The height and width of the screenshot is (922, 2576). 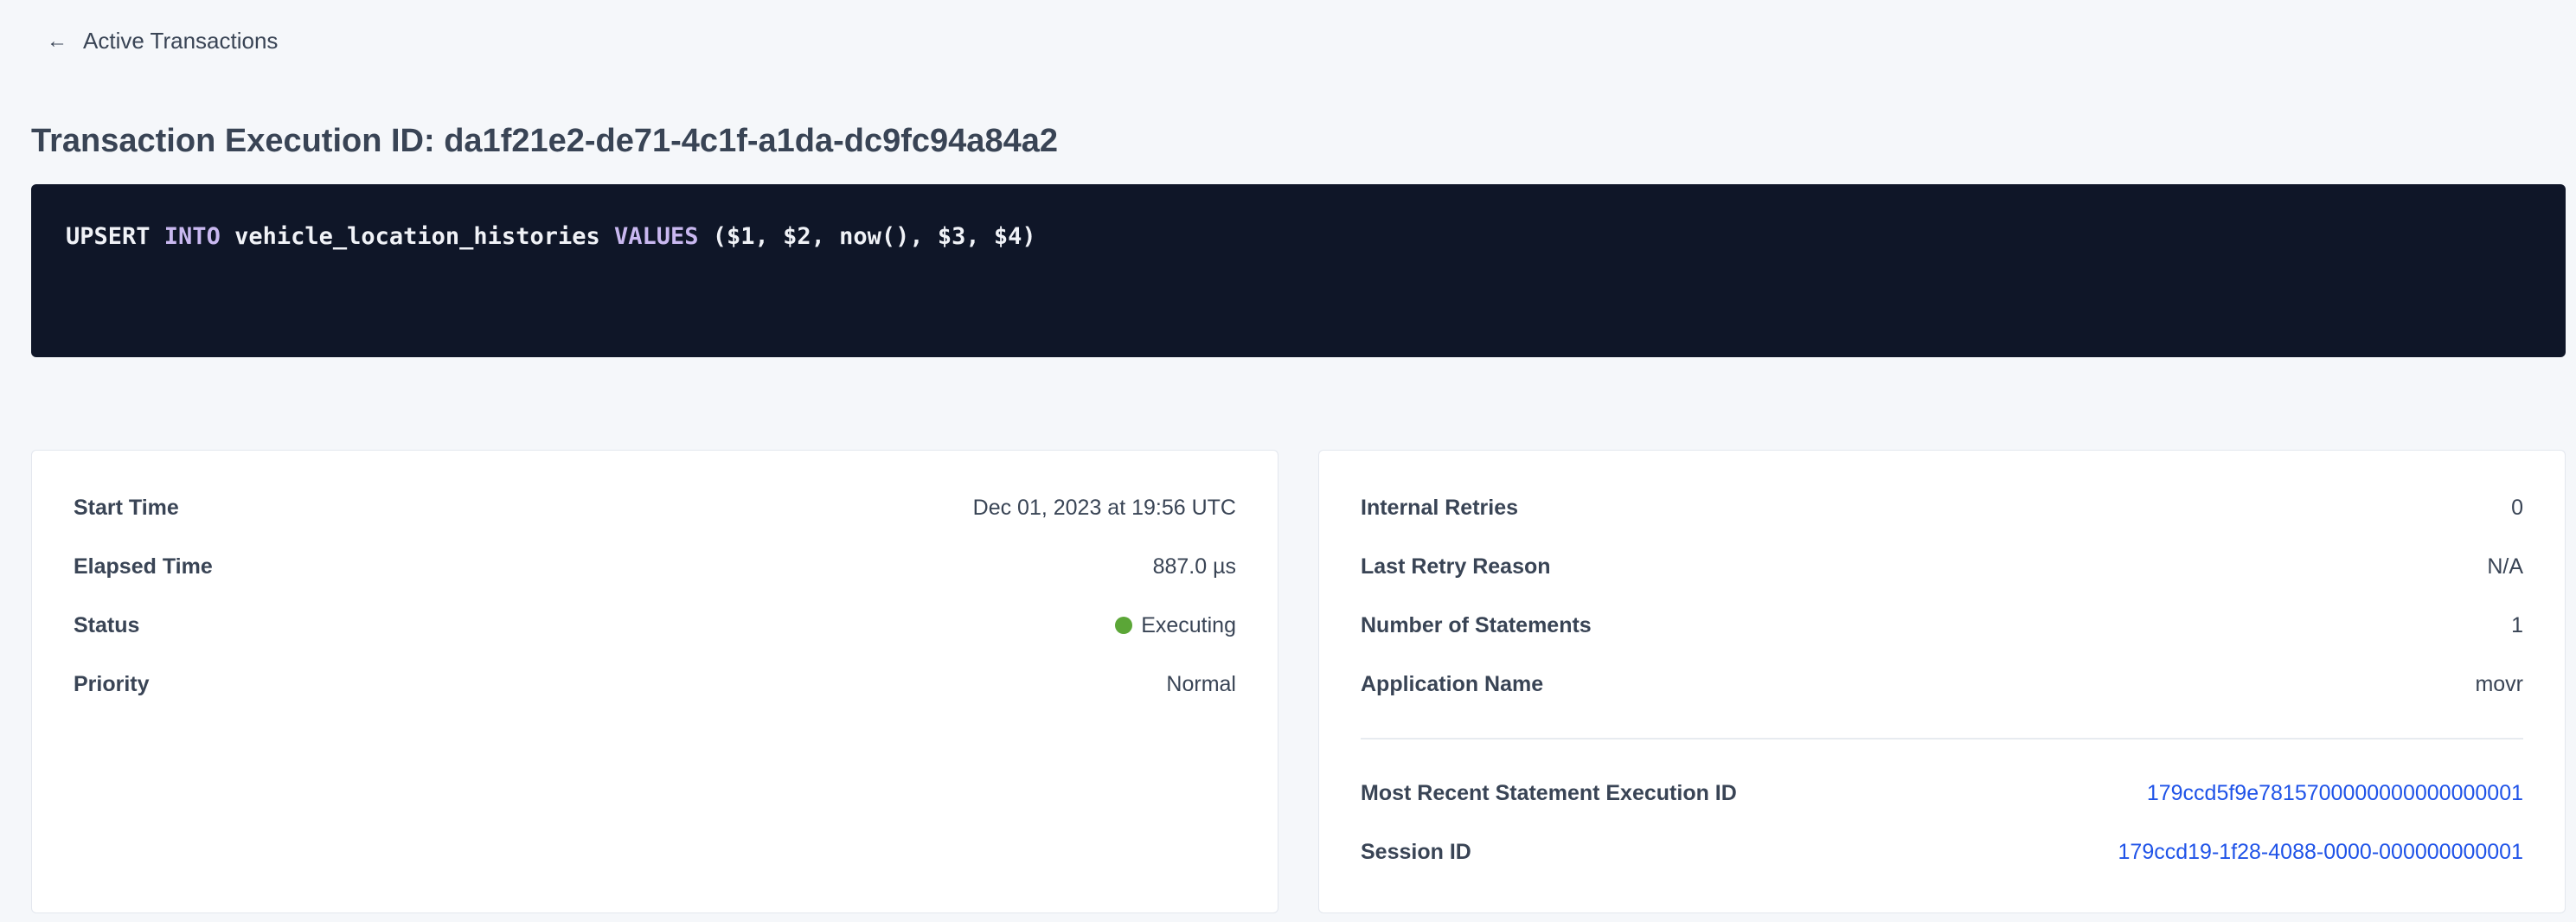 What do you see at coordinates (2517, 624) in the screenshot?
I see `row-value: 1` at bounding box center [2517, 624].